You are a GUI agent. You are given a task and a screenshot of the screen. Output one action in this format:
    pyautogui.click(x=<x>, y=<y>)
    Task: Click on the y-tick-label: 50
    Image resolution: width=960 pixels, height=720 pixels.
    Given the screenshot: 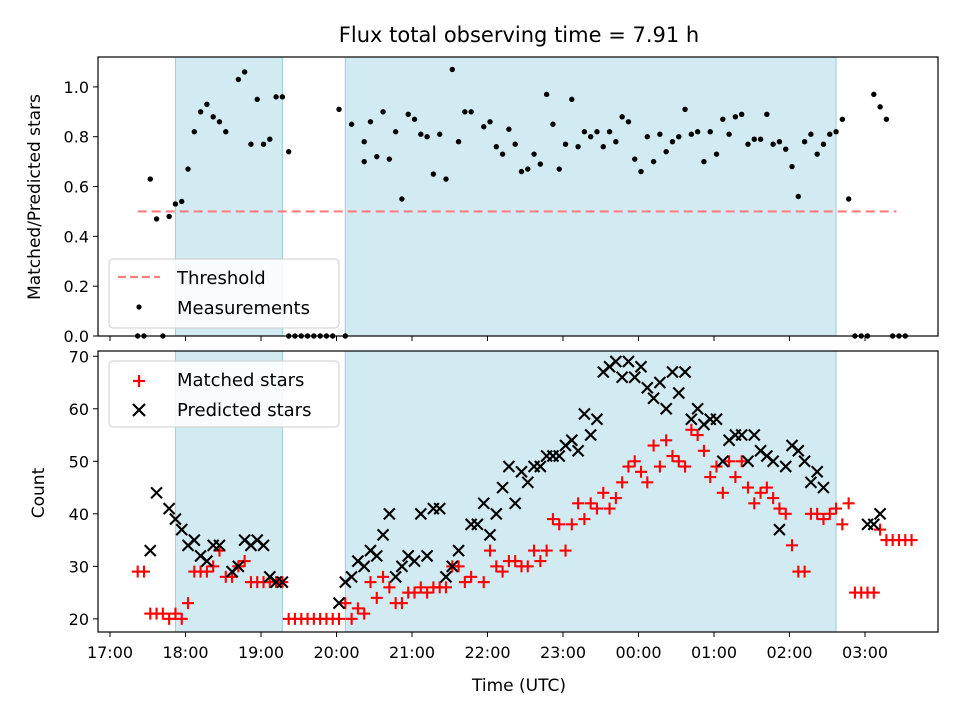 What is the action you would take?
    pyautogui.click(x=79, y=461)
    